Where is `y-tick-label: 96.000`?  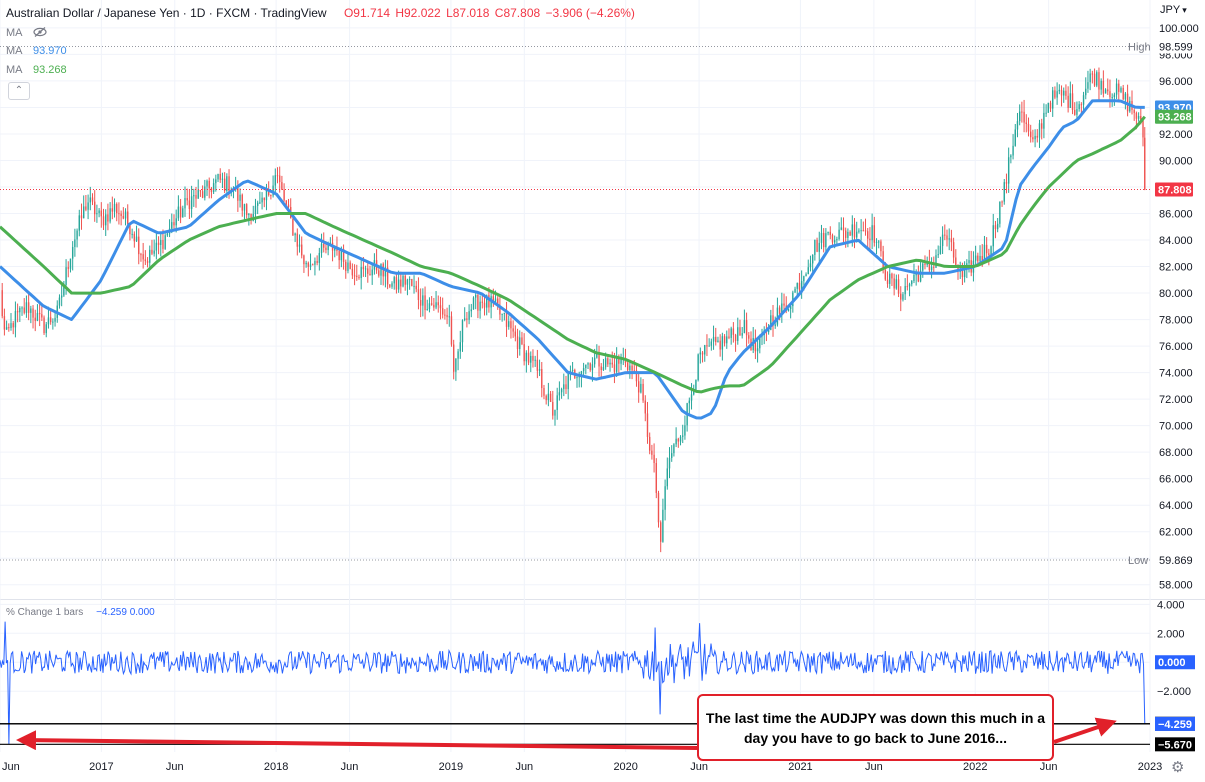
y-tick-label: 96.000 is located at coordinates (1176, 82).